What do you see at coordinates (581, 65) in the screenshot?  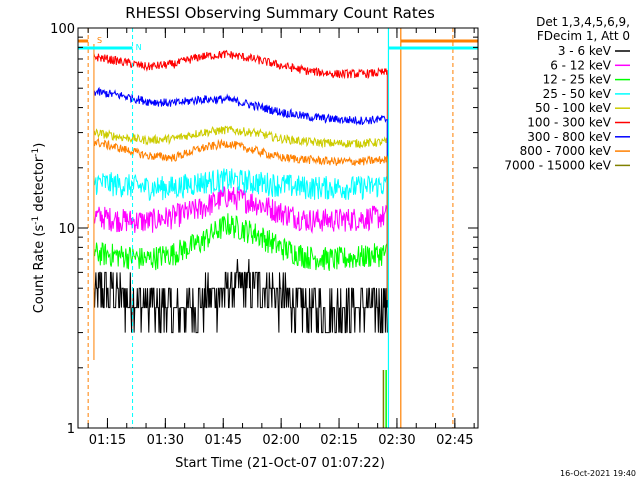 I see `legend-entry-label: 6 - 12 keV` at bounding box center [581, 65].